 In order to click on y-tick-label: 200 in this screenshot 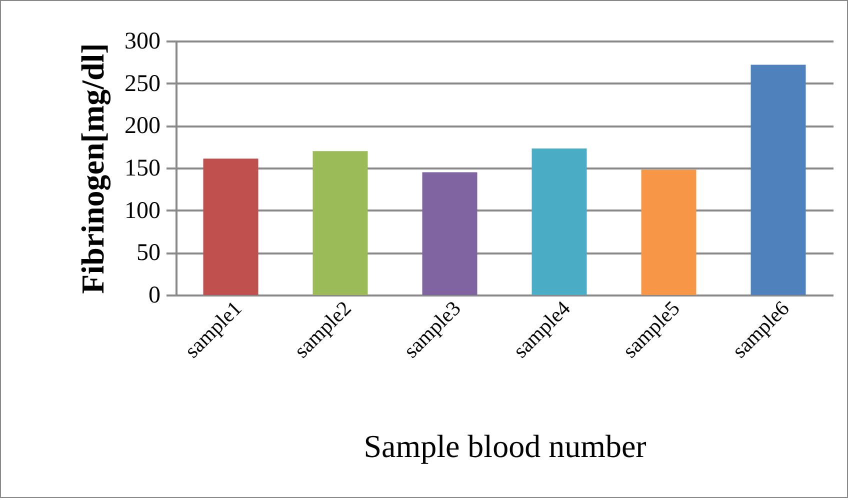, I will do `click(142, 126)`.